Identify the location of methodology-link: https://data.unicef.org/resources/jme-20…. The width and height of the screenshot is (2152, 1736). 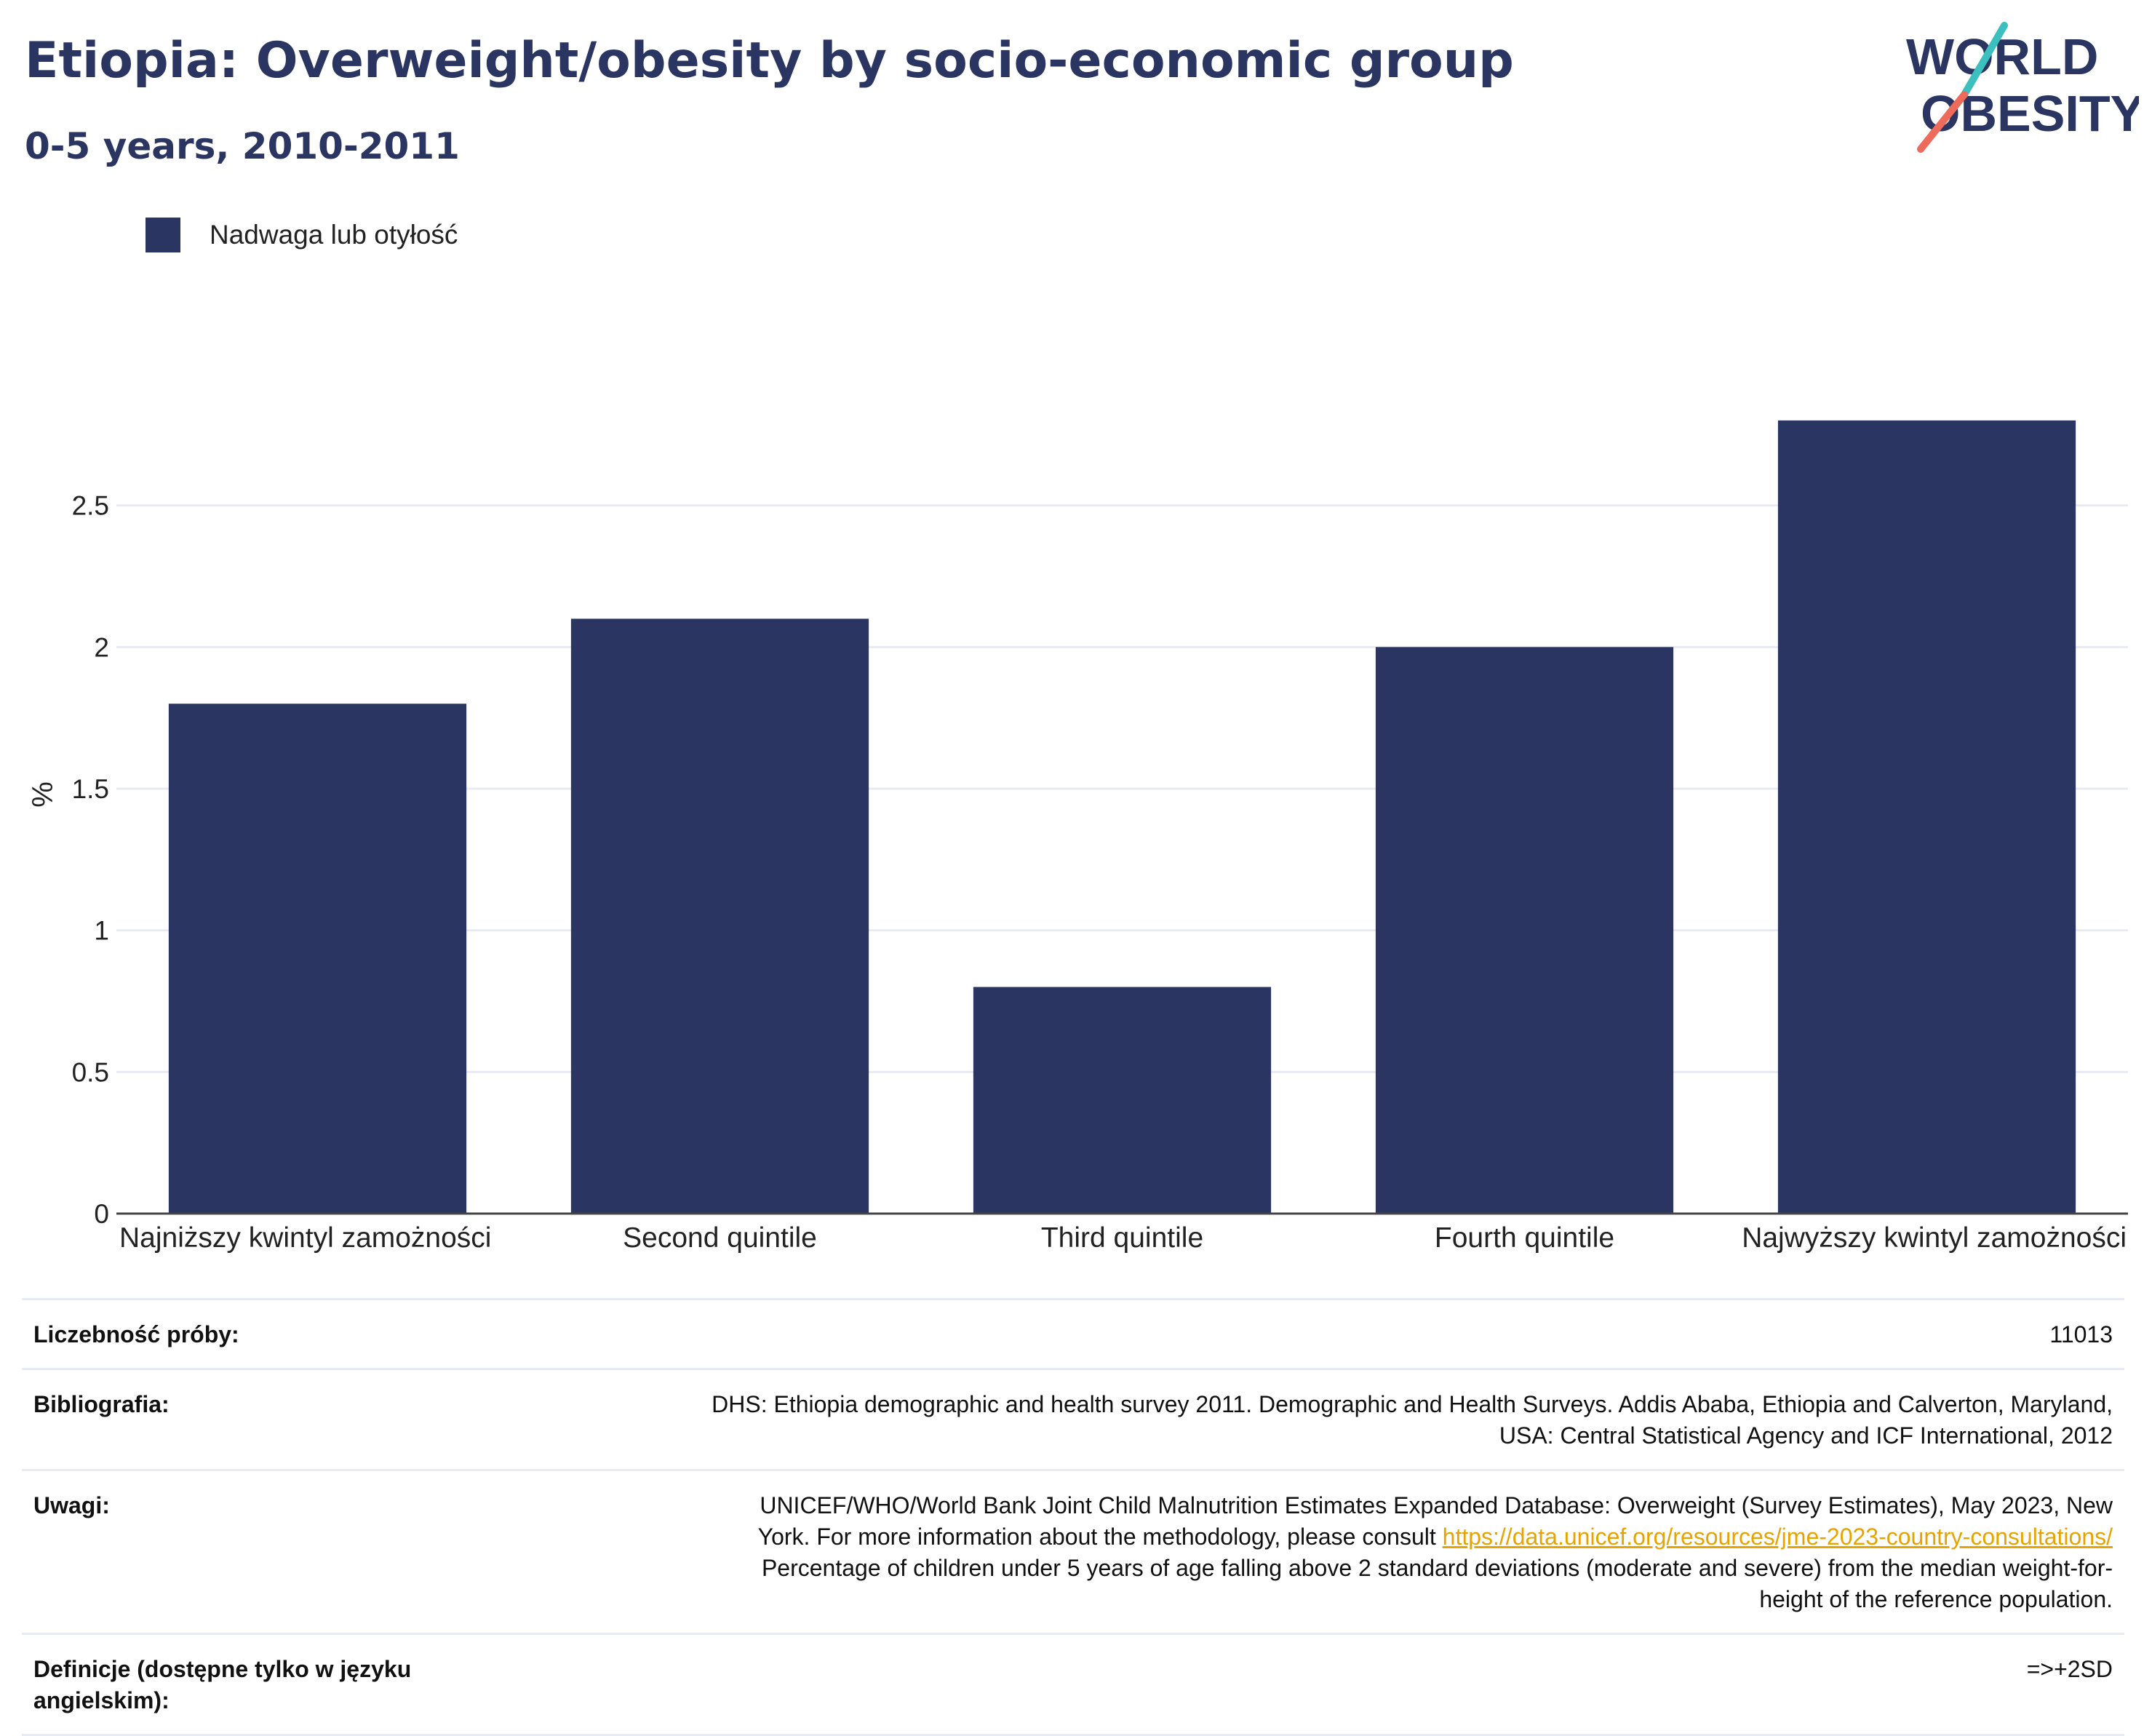
(1778, 1537).